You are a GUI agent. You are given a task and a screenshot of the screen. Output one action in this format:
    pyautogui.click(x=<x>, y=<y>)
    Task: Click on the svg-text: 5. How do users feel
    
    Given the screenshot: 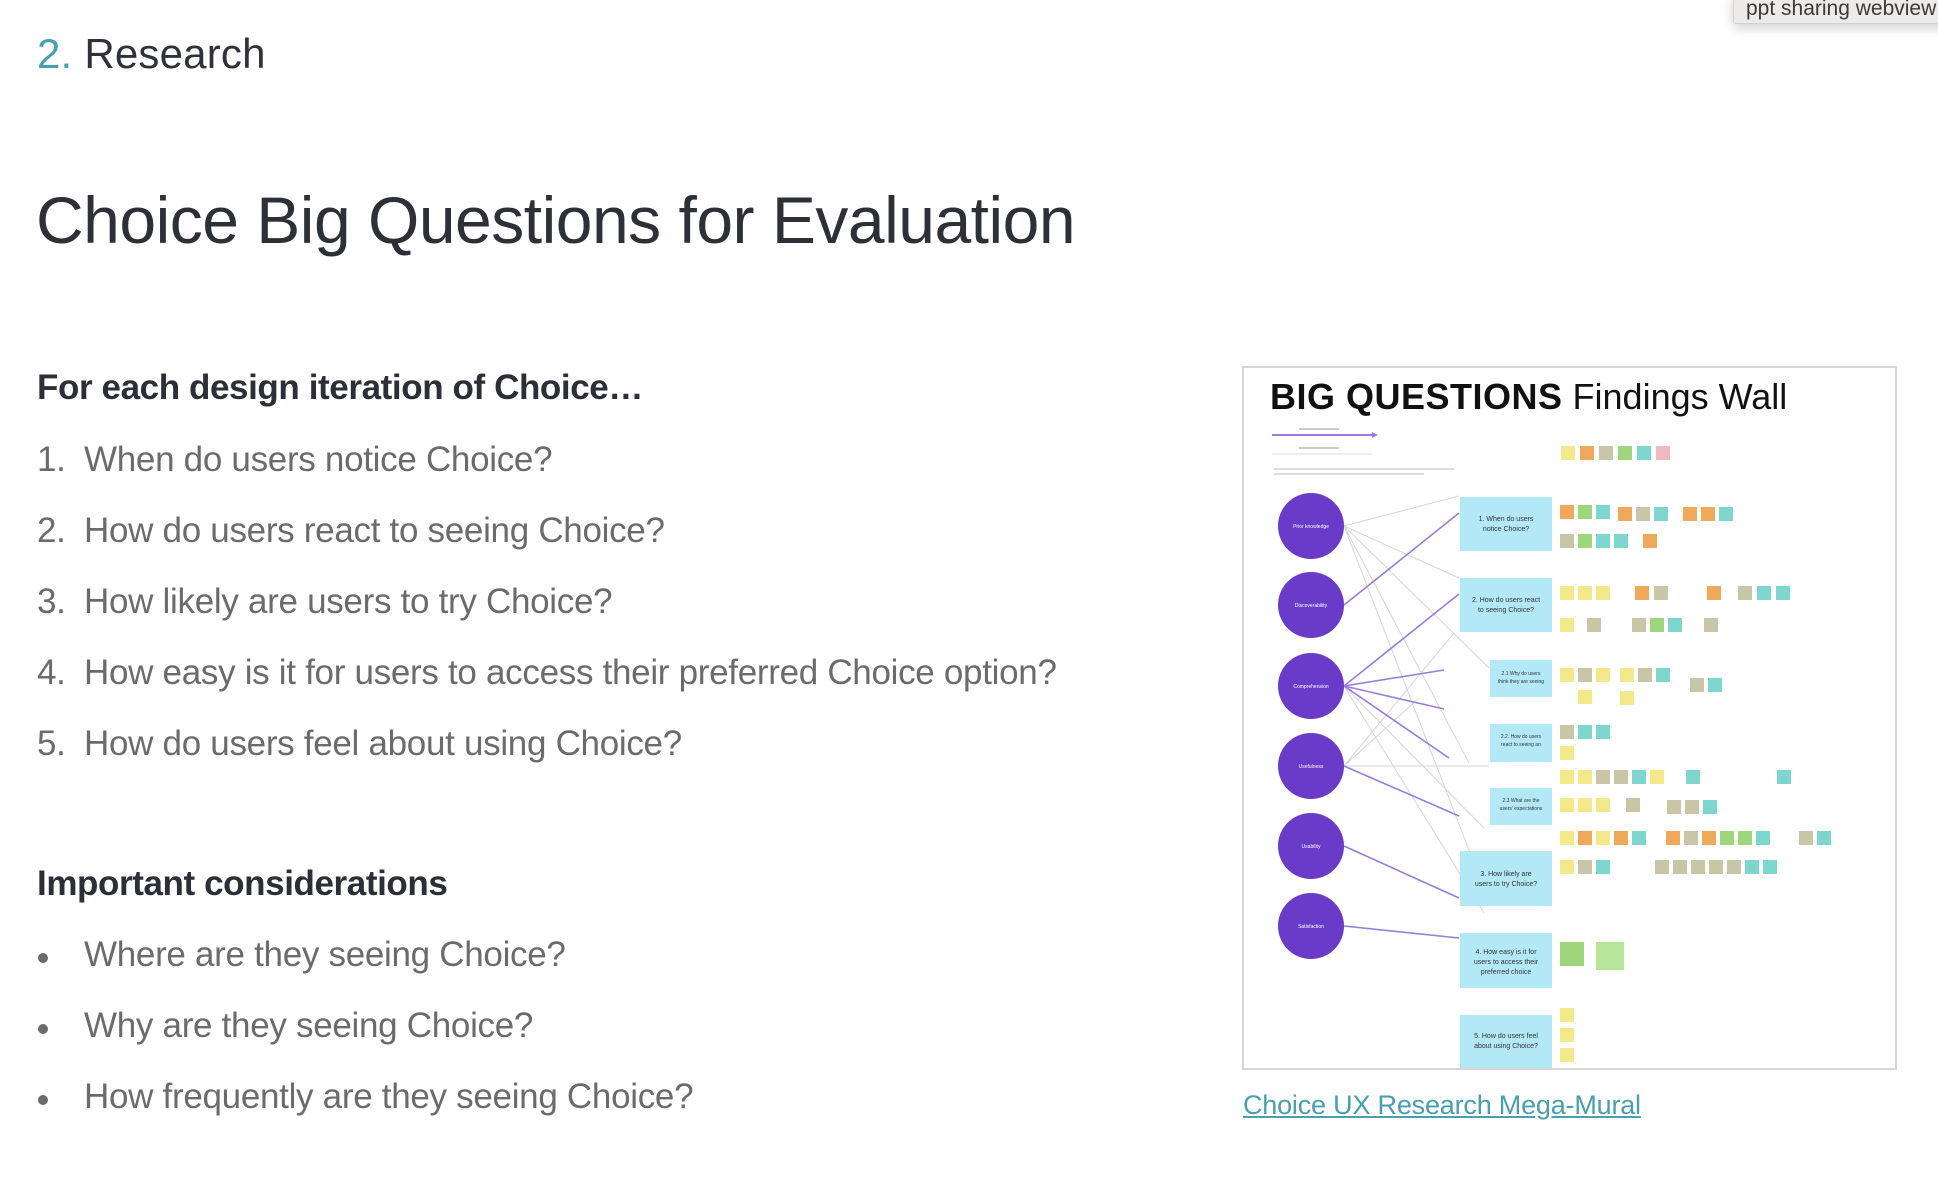 What is the action you would take?
    pyautogui.click(x=1506, y=1036)
    